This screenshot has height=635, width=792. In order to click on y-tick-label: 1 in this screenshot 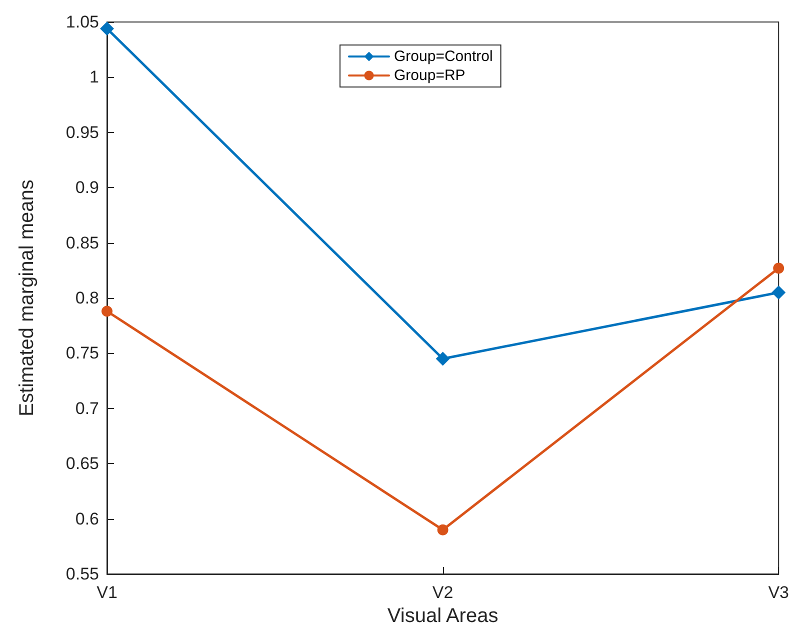, I will do `click(94, 77)`.